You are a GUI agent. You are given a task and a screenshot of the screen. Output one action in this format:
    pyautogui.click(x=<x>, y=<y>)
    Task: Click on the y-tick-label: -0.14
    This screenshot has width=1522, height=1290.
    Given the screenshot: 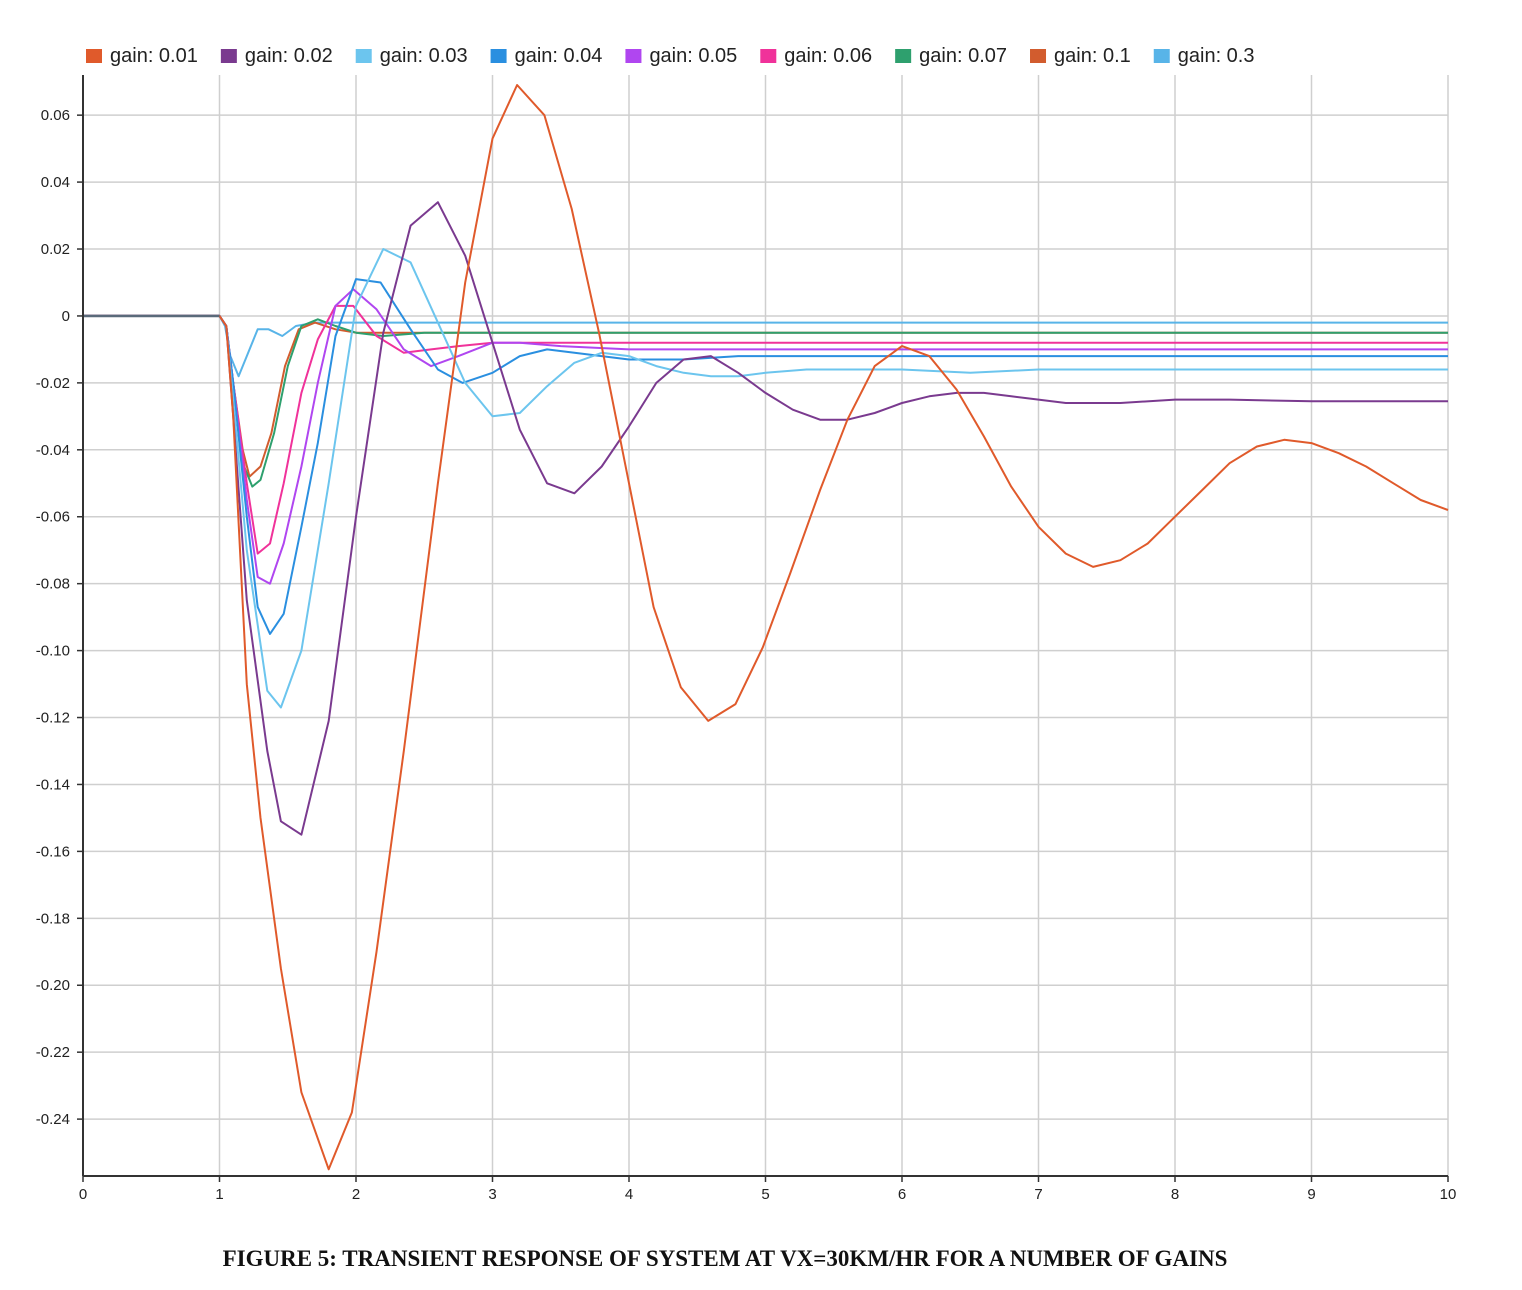 What is the action you would take?
    pyautogui.click(x=53, y=784)
    